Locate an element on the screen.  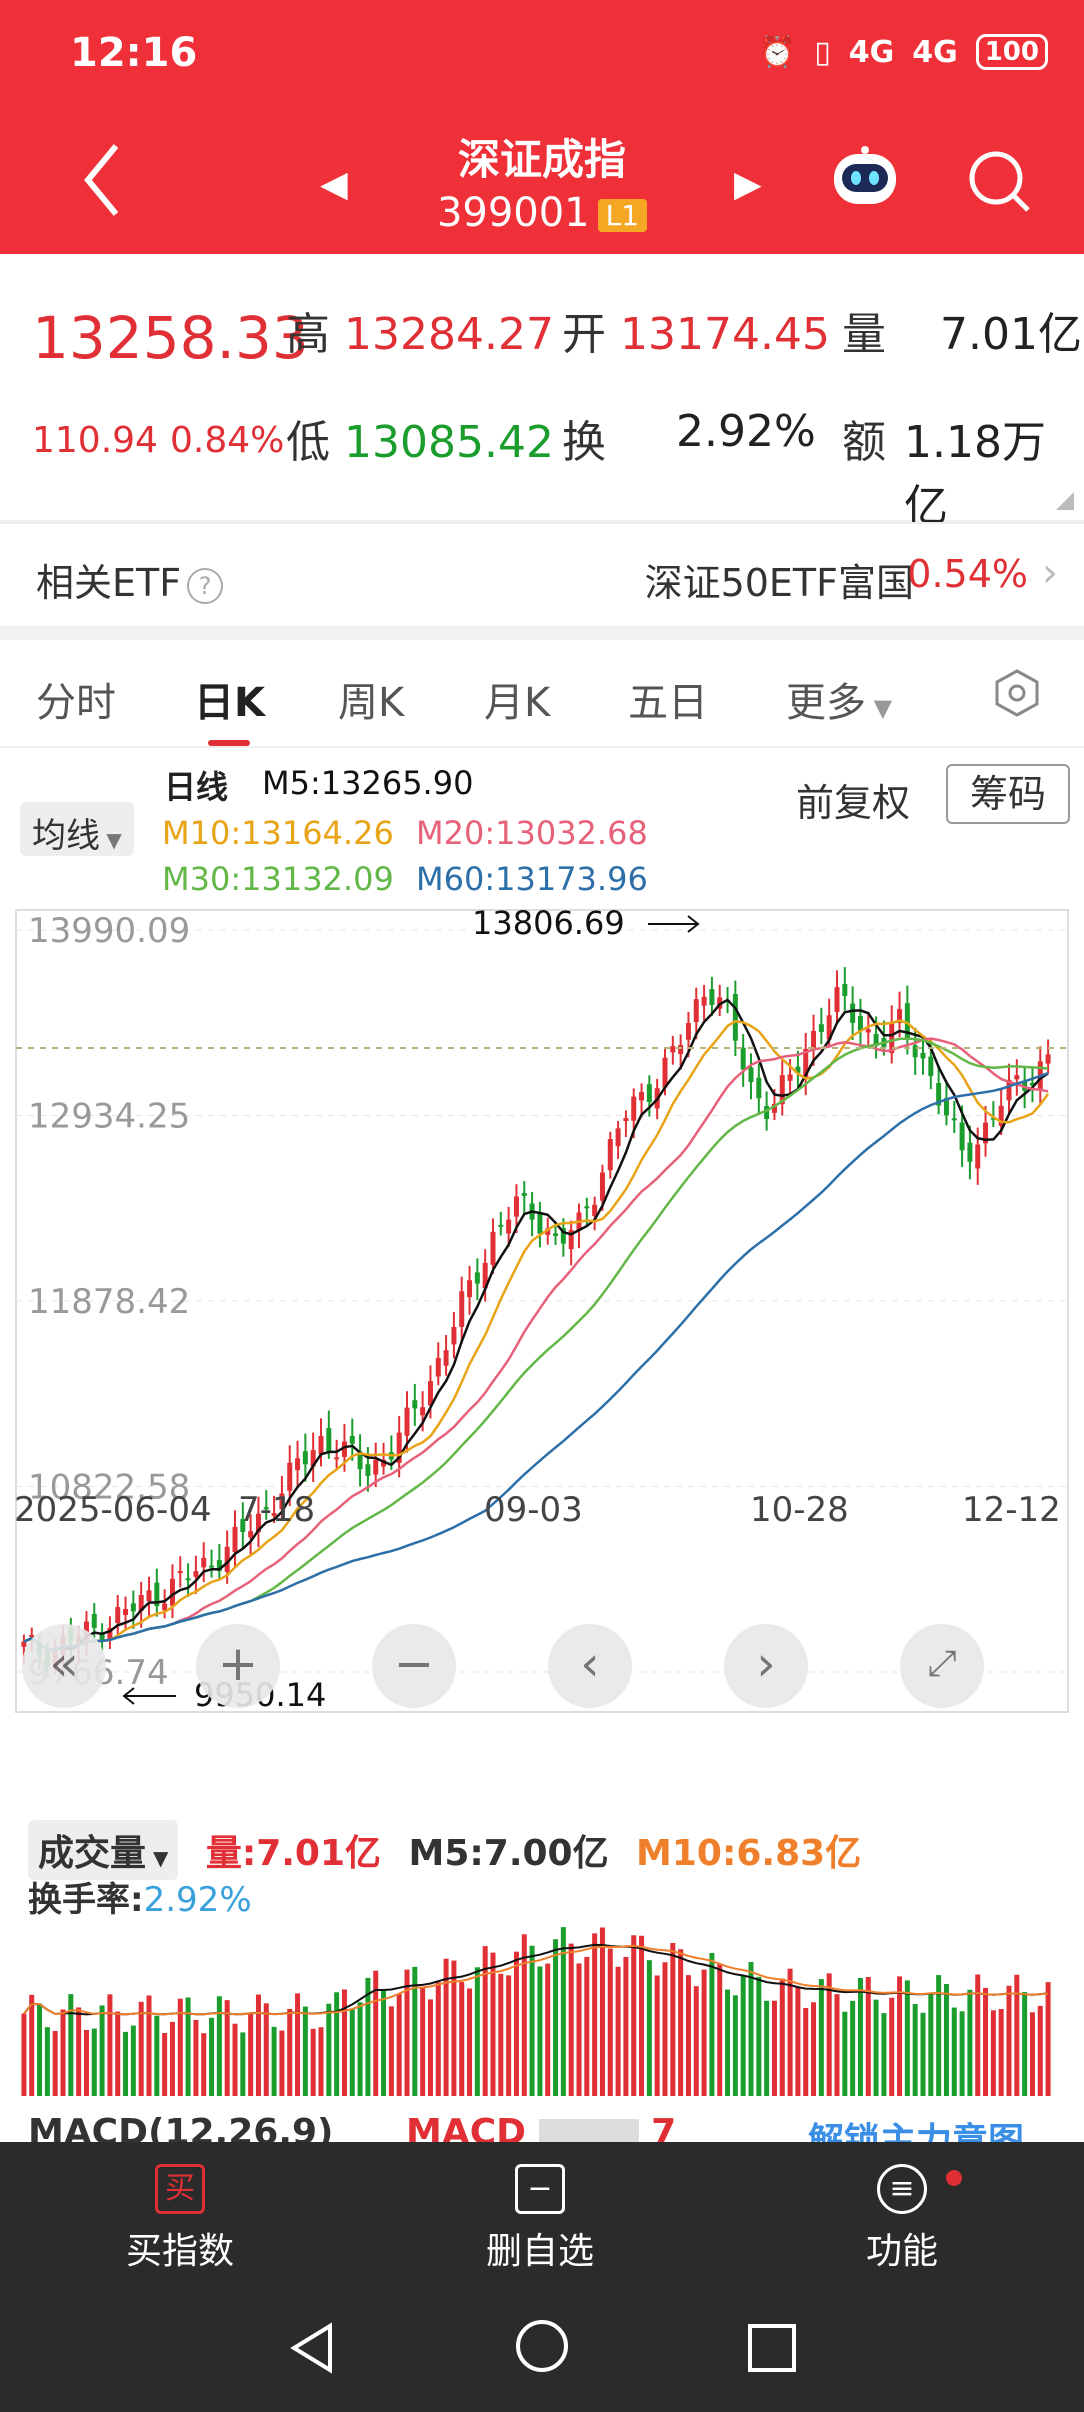
fullscreen-icon: ⤢ is located at coordinates (942, 1666).